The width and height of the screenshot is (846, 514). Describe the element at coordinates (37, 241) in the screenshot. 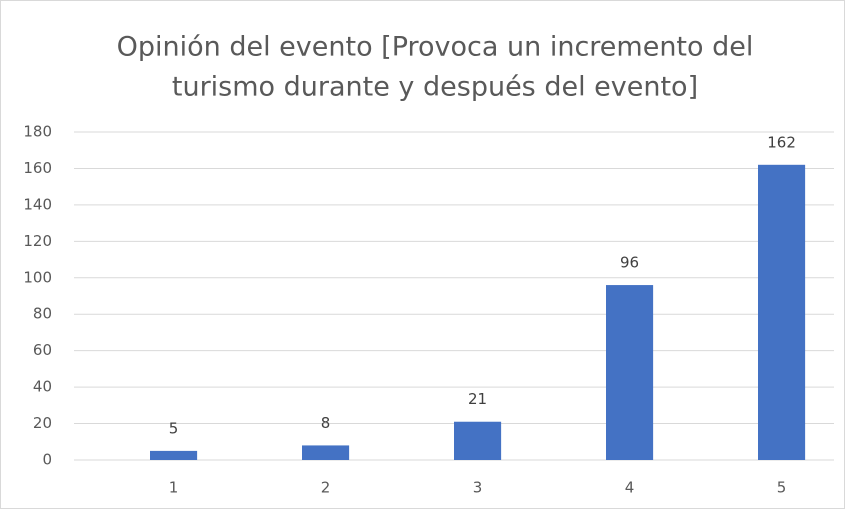

I see `y-tick-label: 120` at that location.